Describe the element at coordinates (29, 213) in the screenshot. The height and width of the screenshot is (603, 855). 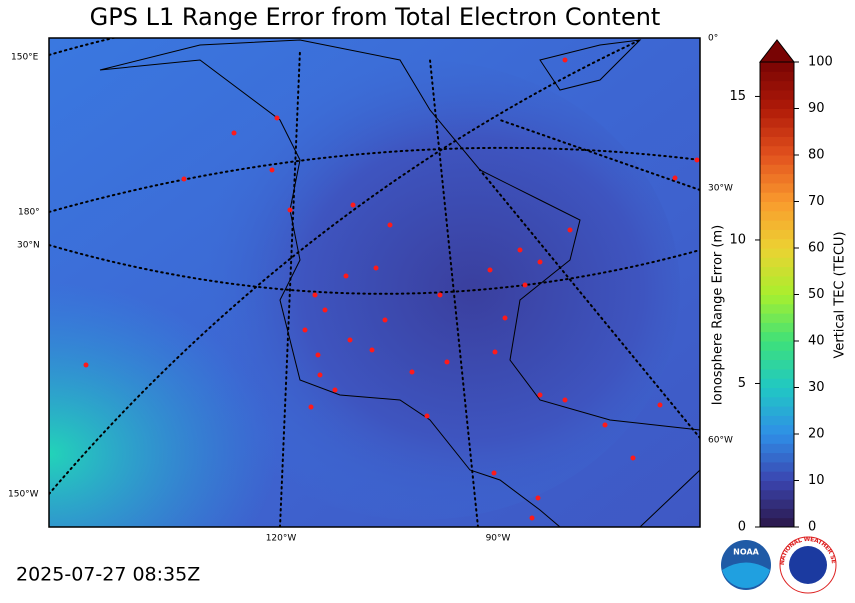
I see `graticule-label: 180°` at that location.